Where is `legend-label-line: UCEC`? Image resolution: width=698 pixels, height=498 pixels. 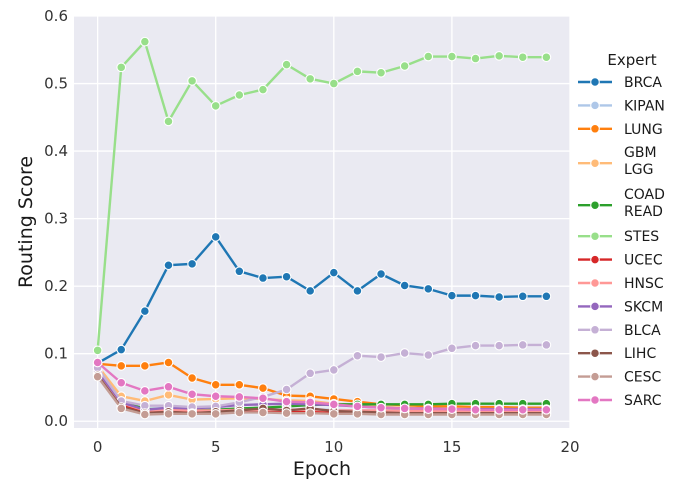
legend-label-line: UCEC is located at coordinates (643, 261).